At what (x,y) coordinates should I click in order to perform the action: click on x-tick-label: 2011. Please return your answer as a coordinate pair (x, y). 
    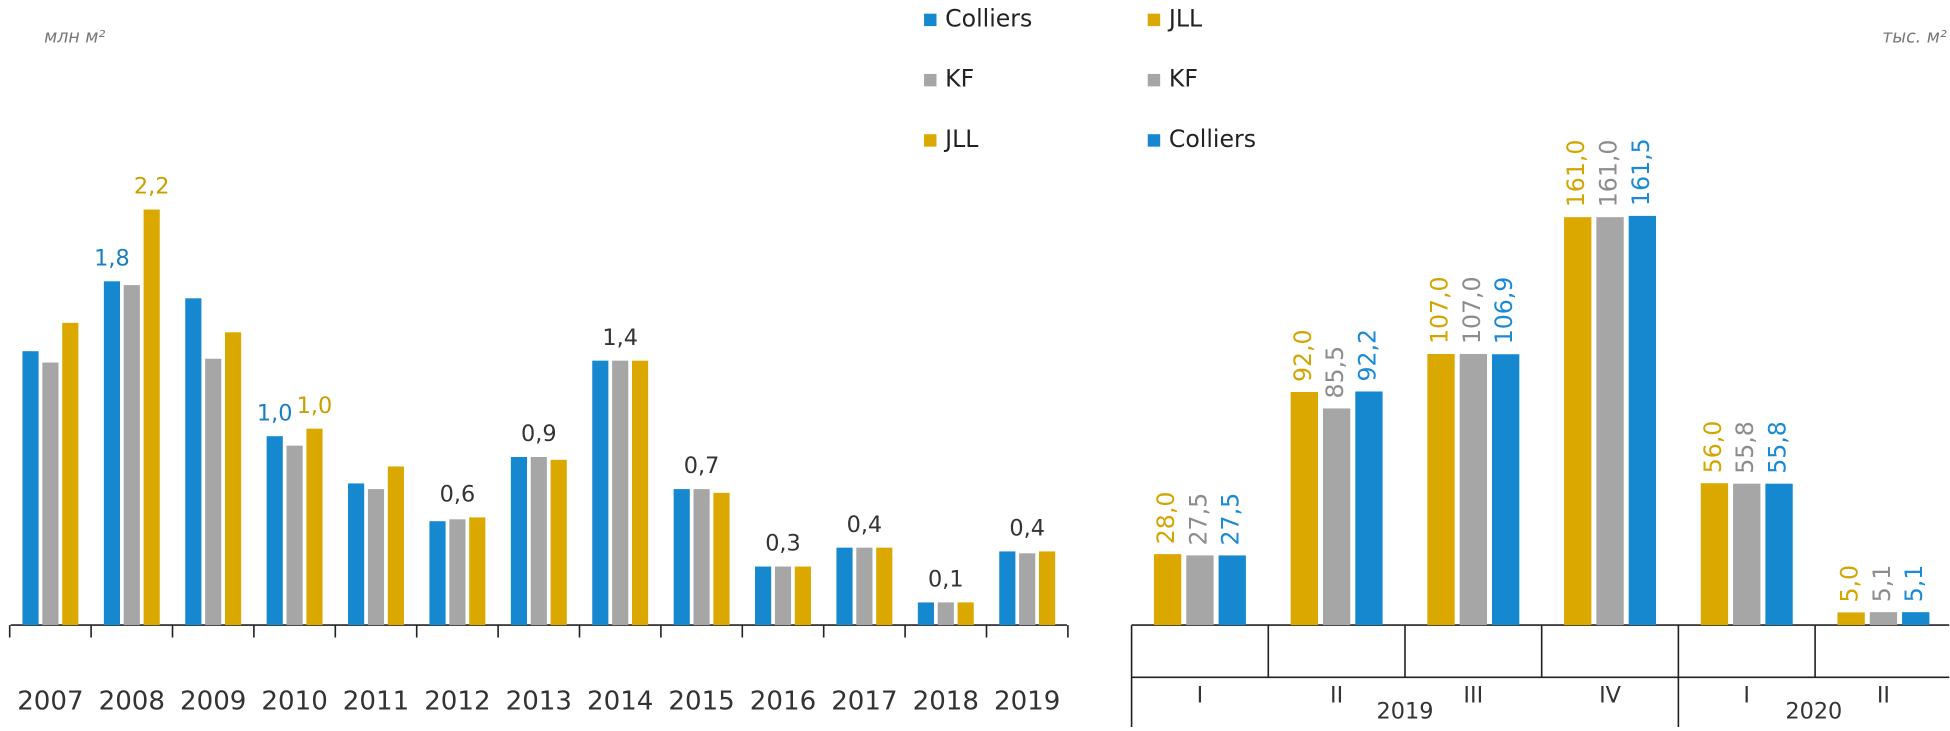
    Looking at the image, I should click on (376, 702).